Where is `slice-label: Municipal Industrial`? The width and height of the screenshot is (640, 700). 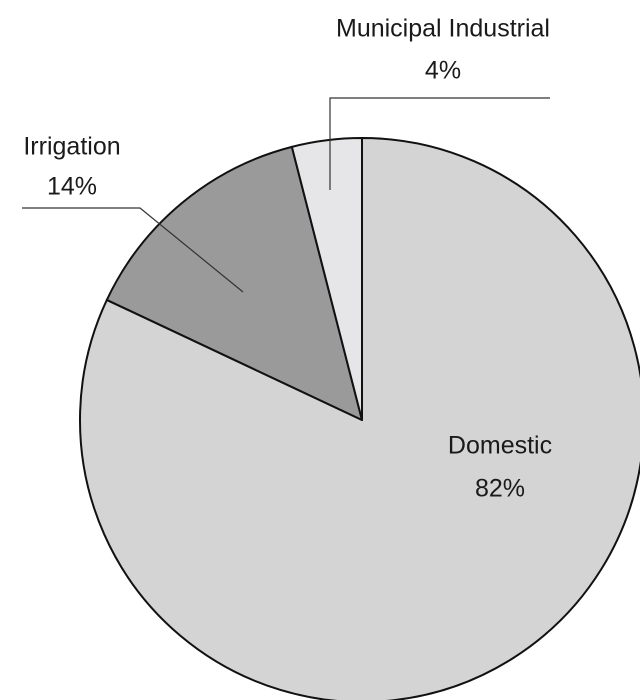
slice-label: Municipal Industrial is located at coordinates (443, 29).